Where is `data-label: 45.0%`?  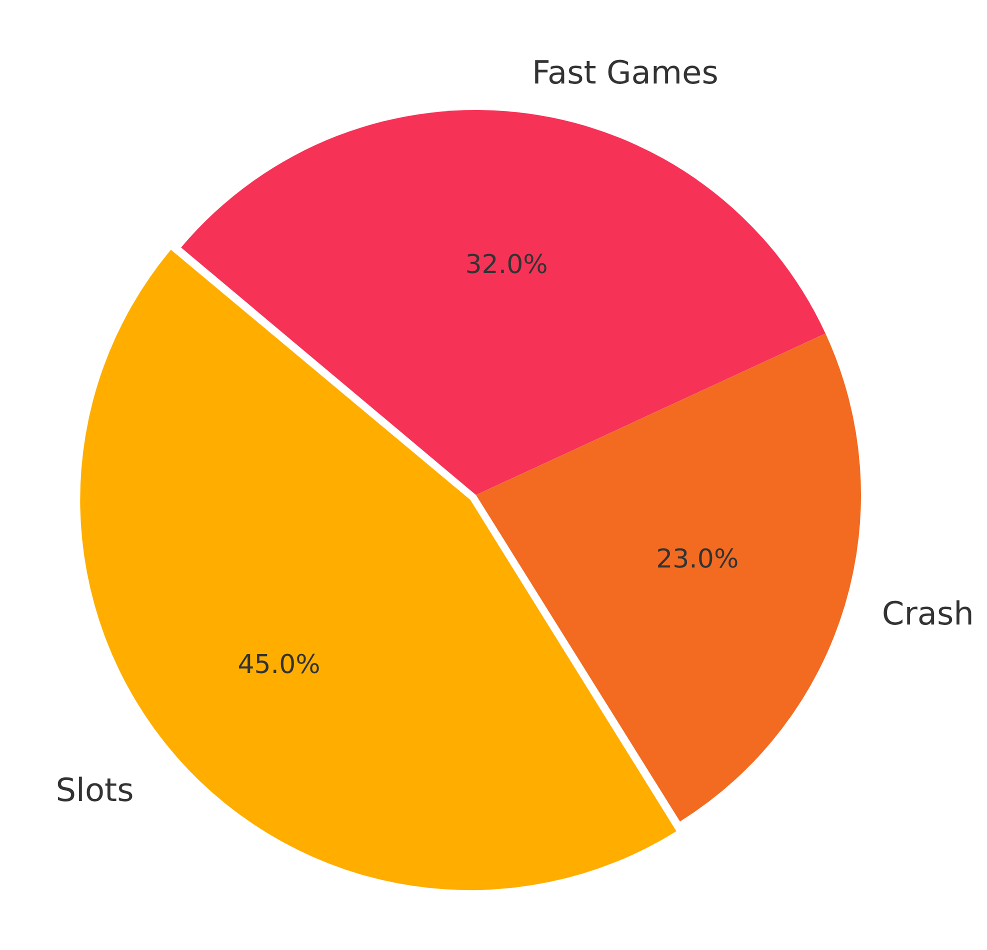
data-label: 45.0% is located at coordinates (279, 665).